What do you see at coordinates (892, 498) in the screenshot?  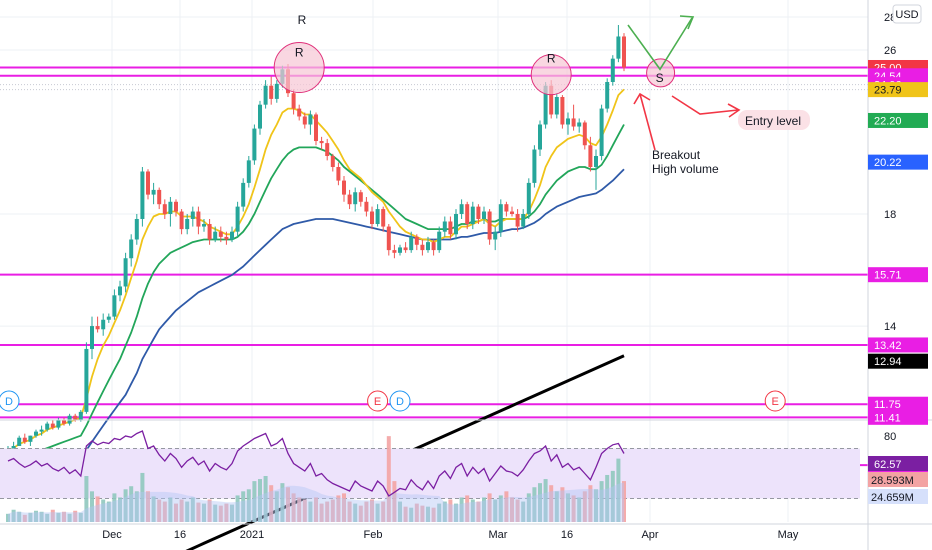 I see `volume-ma-label: 24.659M` at bounding box center [892, 498].